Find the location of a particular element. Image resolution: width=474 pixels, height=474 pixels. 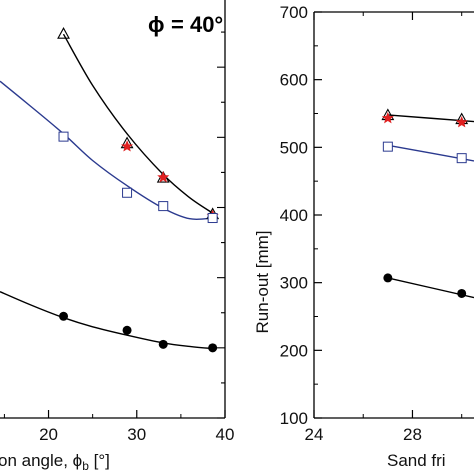

right-y-tick-label: 600 is located at coordinates (294, 80).